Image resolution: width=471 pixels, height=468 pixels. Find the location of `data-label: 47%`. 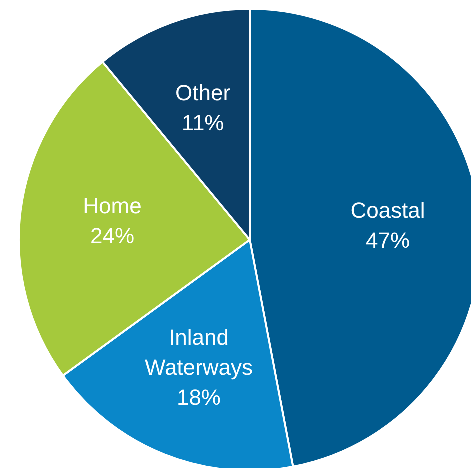

data-label: 47% is located at coordinates (388, 241).